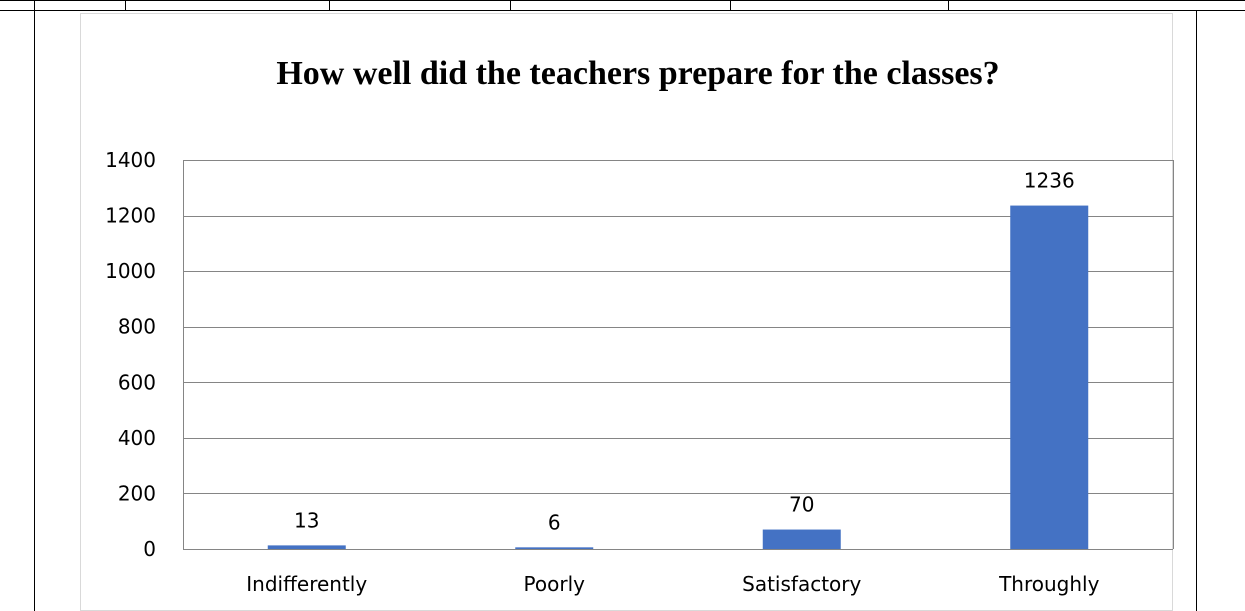  Describe the element at coordinates (1049, 181) in the screenshot. I see `data-label: 1236` at that location.